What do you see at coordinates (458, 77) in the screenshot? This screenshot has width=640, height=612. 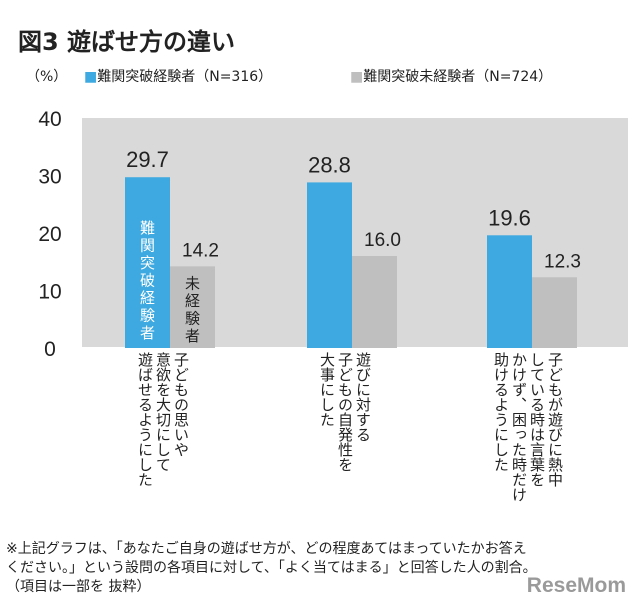 I see `legend-label: 難関突破未経験者（N=724）` at bounding box center [458, 77].